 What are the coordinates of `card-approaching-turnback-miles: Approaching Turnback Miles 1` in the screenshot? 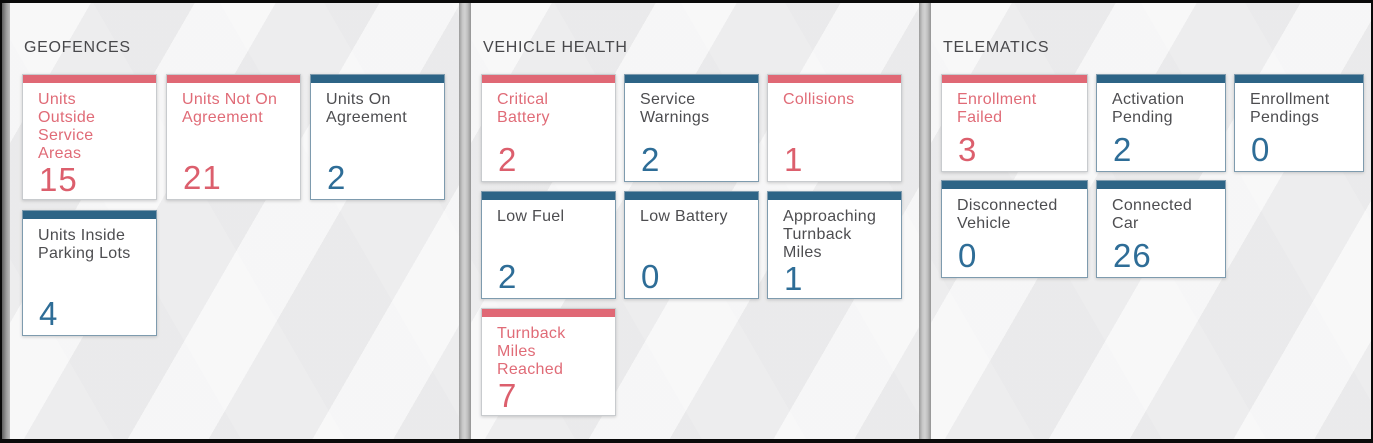 It's located at (834, 245).